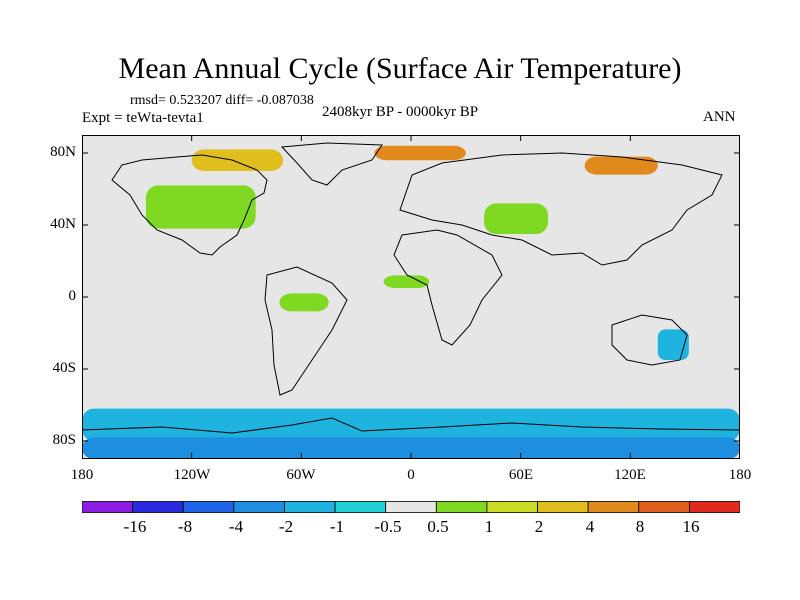 The image size is (800, 600). I want to click on season-label: ANN, so click(719, 117).